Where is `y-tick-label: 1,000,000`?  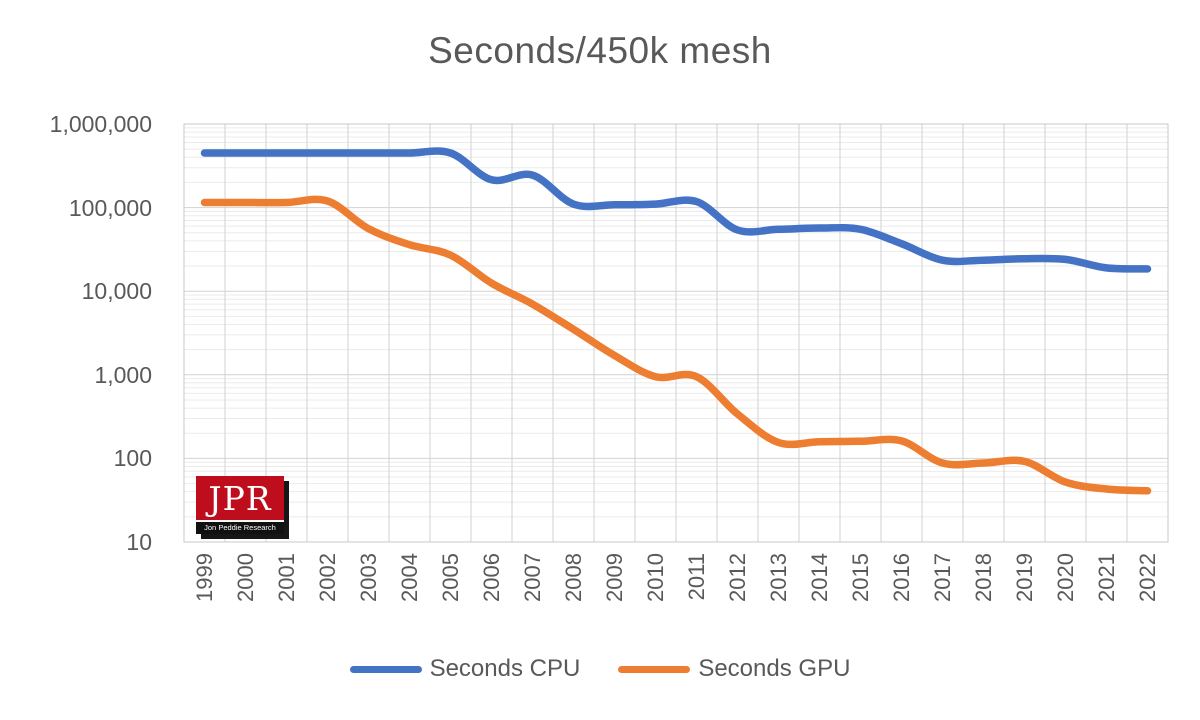 y-tick-label: 1,000,000 is located at coordinates (100, 124).